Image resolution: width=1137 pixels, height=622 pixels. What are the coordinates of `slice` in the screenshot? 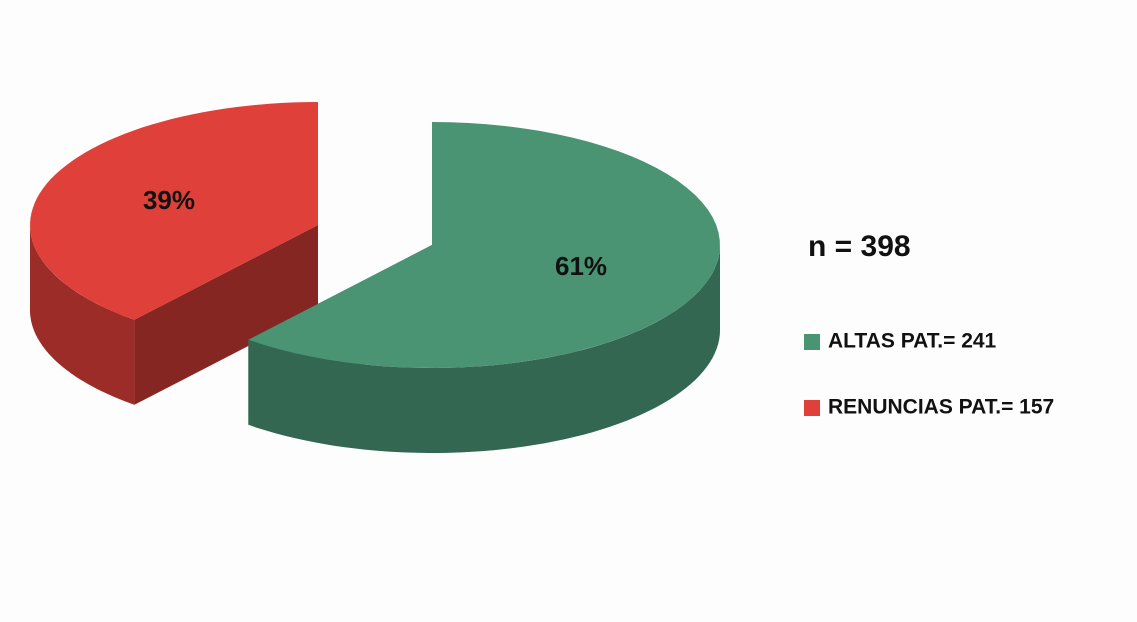 It's located at (174, 211).